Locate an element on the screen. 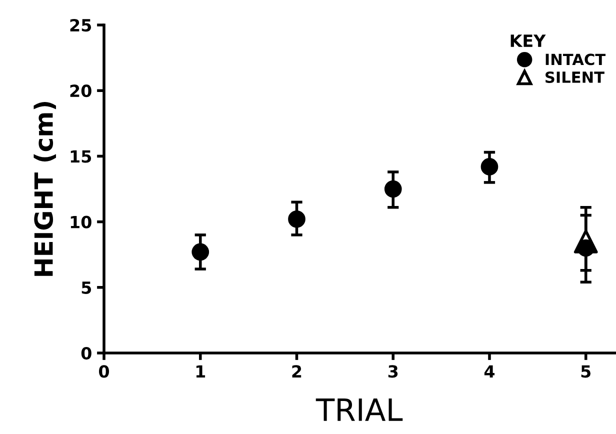 The height and width of the screenshot is (434, 616). x-tick-label: 5 is located at coordinates (585, 371).